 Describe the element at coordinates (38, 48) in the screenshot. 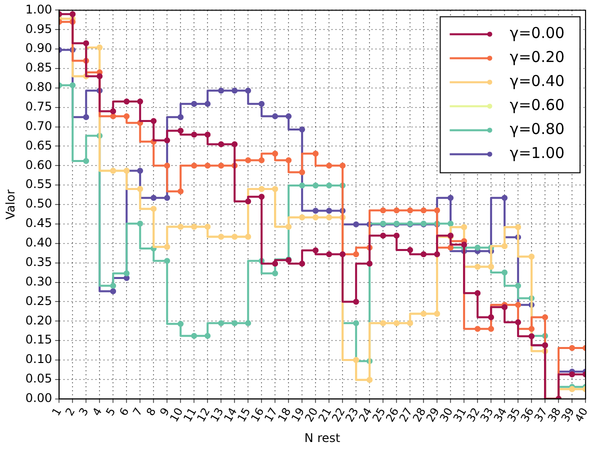

I see `y-tick-label: 0.90` at that location.